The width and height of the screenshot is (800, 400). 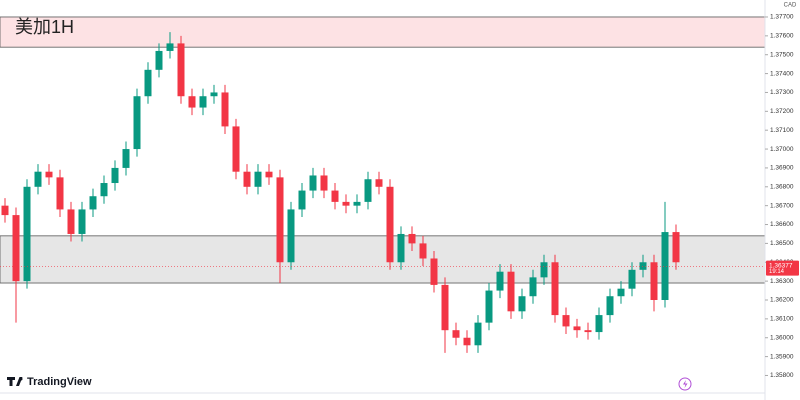 I want to click on logo-dot, so click(x=21, y=379).